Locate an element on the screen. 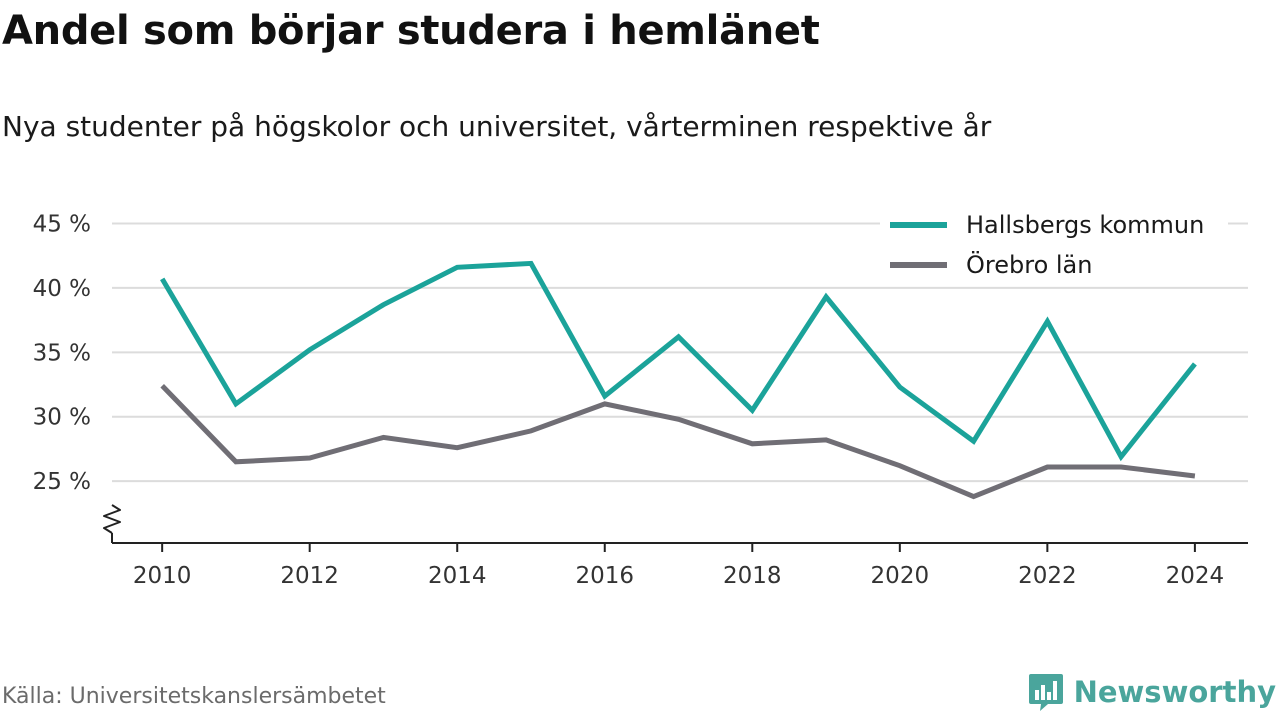 This screenshot has height=720, width=1280. brand-logo: Newsworthy is located at coordinates (1152, 692).